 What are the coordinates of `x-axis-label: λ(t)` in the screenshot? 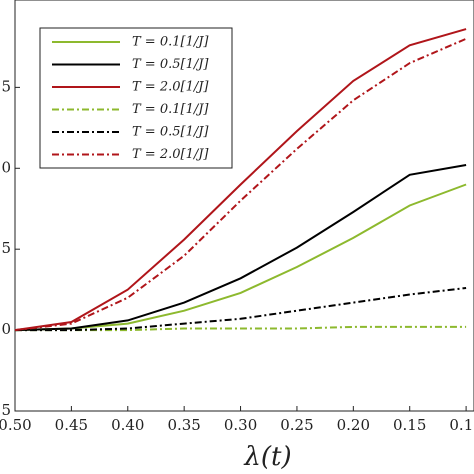 It's located at (267, 457).